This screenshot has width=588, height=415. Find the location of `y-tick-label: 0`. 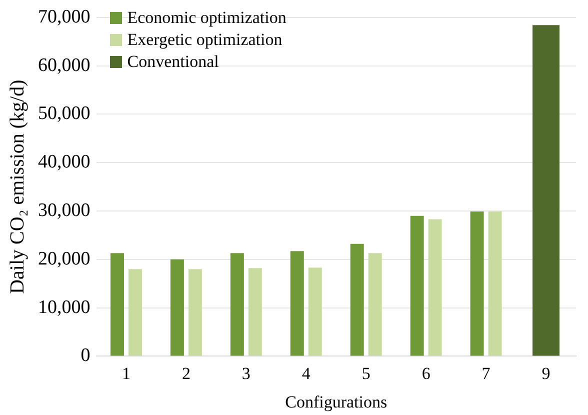

y-tick-label: 0 is located at coordinates (85, 355).